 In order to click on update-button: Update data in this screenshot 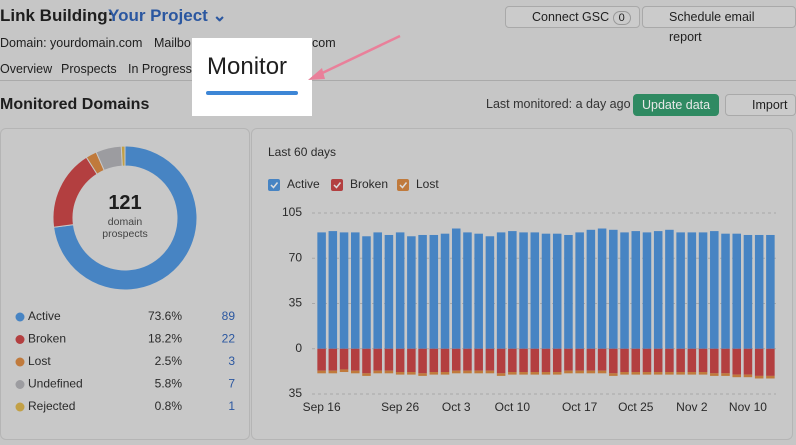, I will do `click(676, 105)`.